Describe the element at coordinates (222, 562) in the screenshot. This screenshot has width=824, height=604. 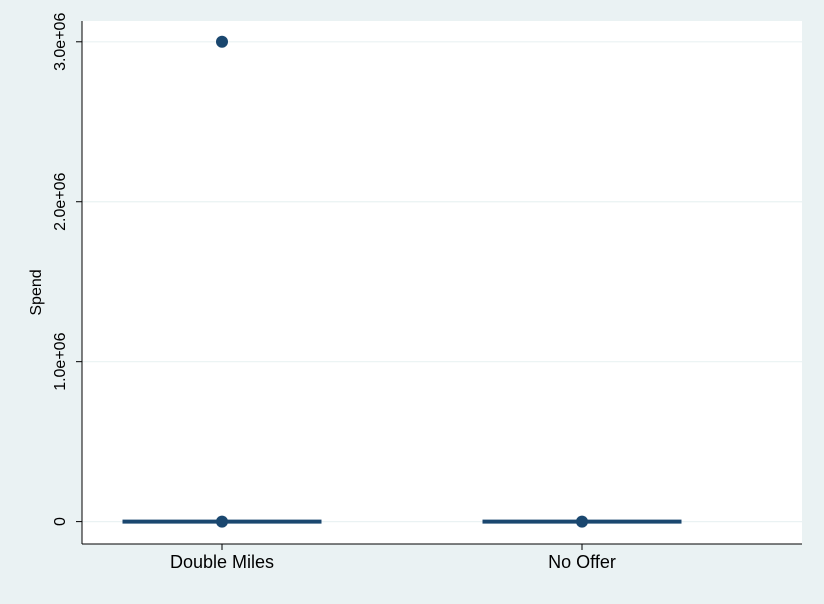
I see `x-tick-label: Double Miles` at that location.